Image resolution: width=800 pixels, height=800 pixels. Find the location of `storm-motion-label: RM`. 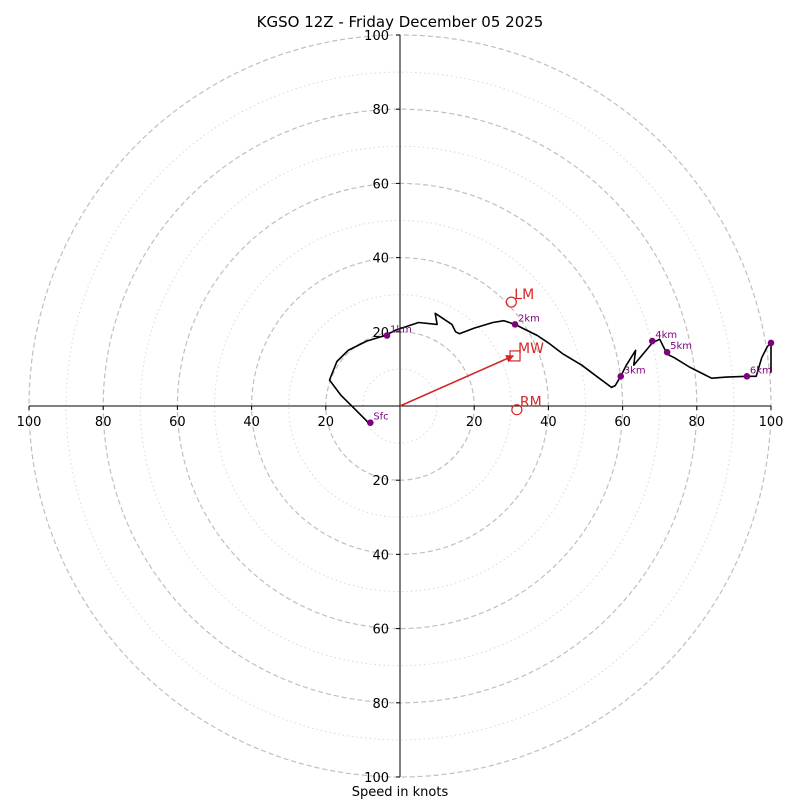

storm-motion-label: RM is located at coordinates (531, 403).